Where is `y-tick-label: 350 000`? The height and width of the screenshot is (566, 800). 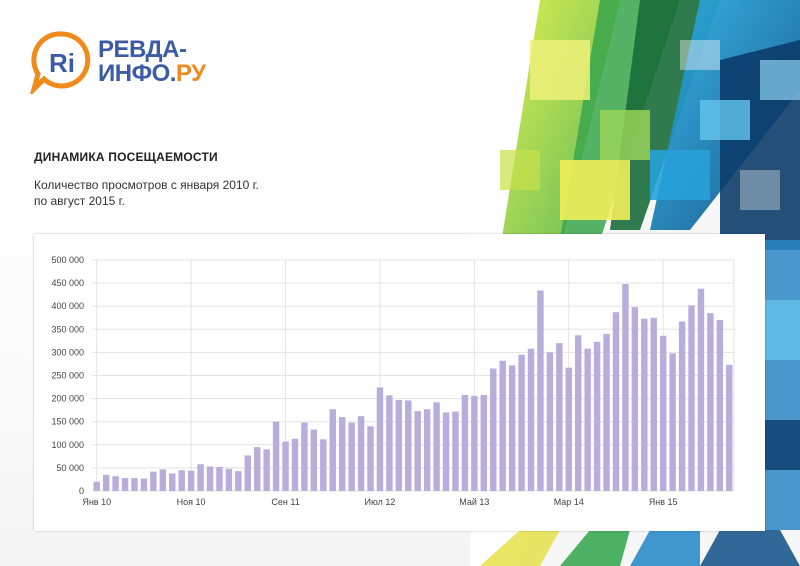
y-tick-label: 350 000 is located at coordinates (67, 329).